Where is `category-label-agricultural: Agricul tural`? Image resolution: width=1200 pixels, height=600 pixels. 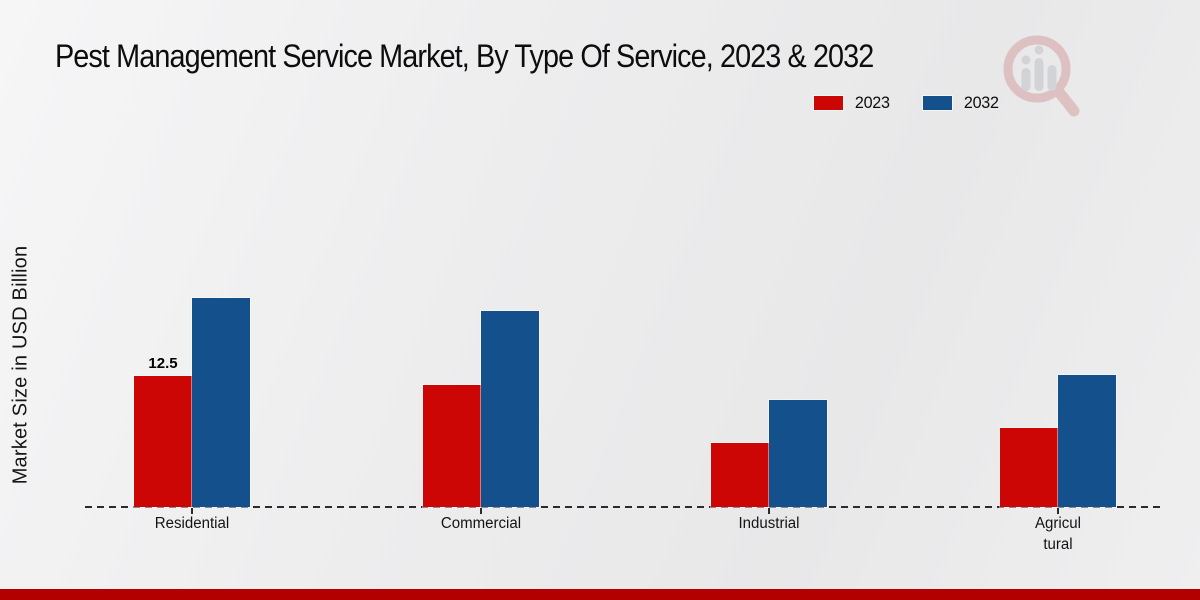
category-label-agricultural: Agricul tural is located at coordinates (1057, 534).